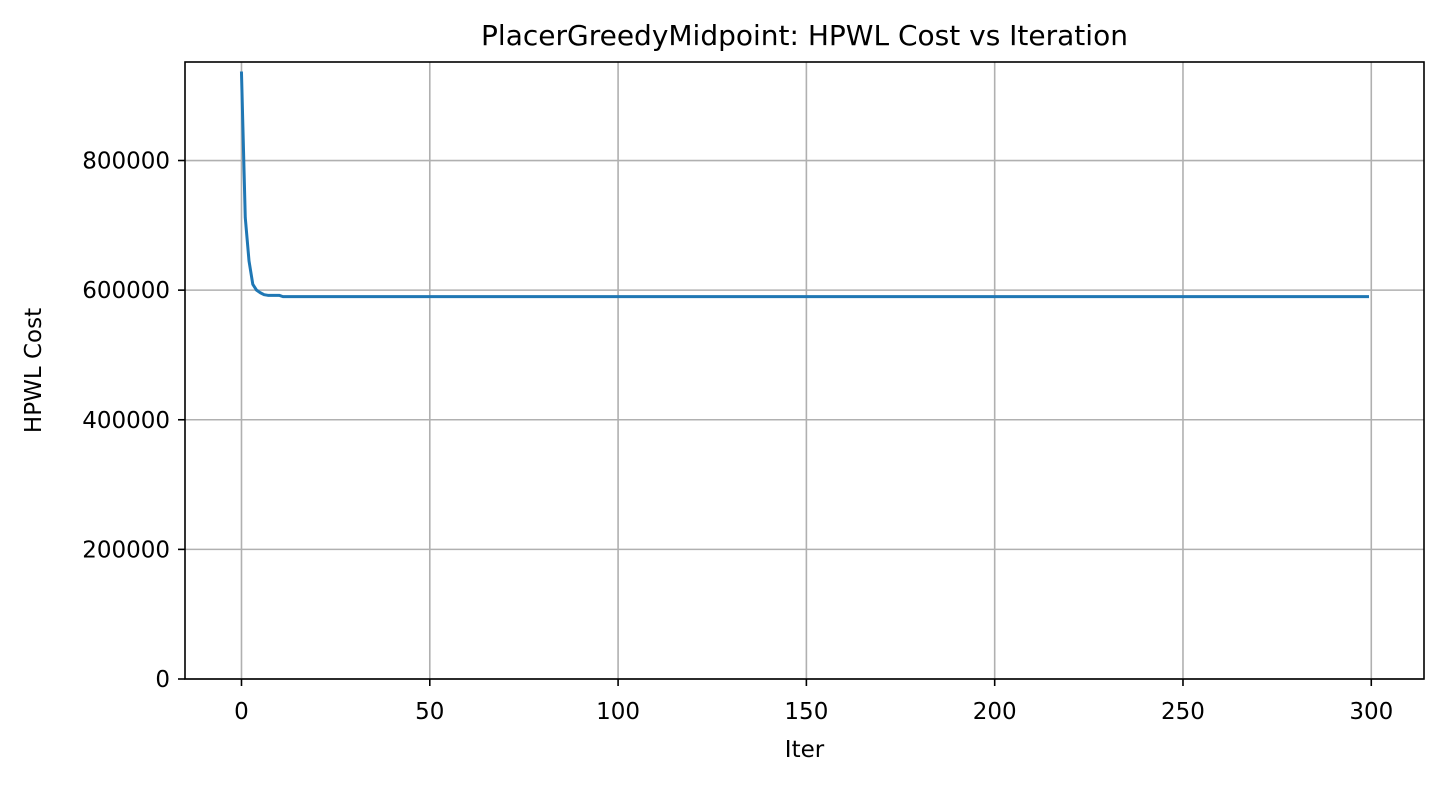 Image resolution: width=1444 pixels, height=785 pixels. Describe the element at coordinates (806, 712) in the screenshot. I see `x-tick-label: 150` at that location.